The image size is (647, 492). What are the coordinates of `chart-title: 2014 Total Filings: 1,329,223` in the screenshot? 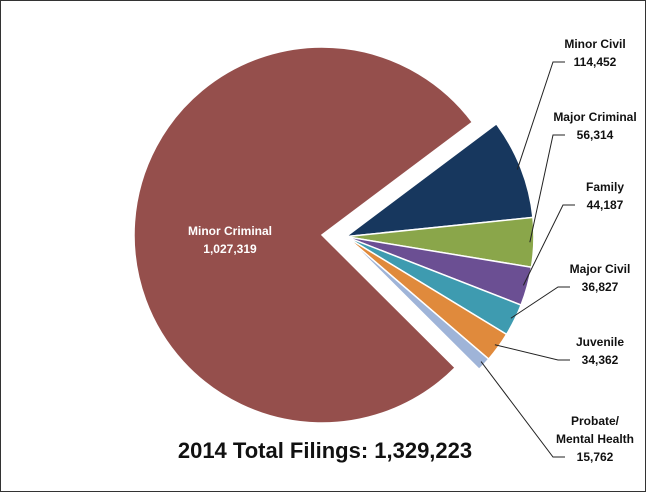 It's located at (325, 450).